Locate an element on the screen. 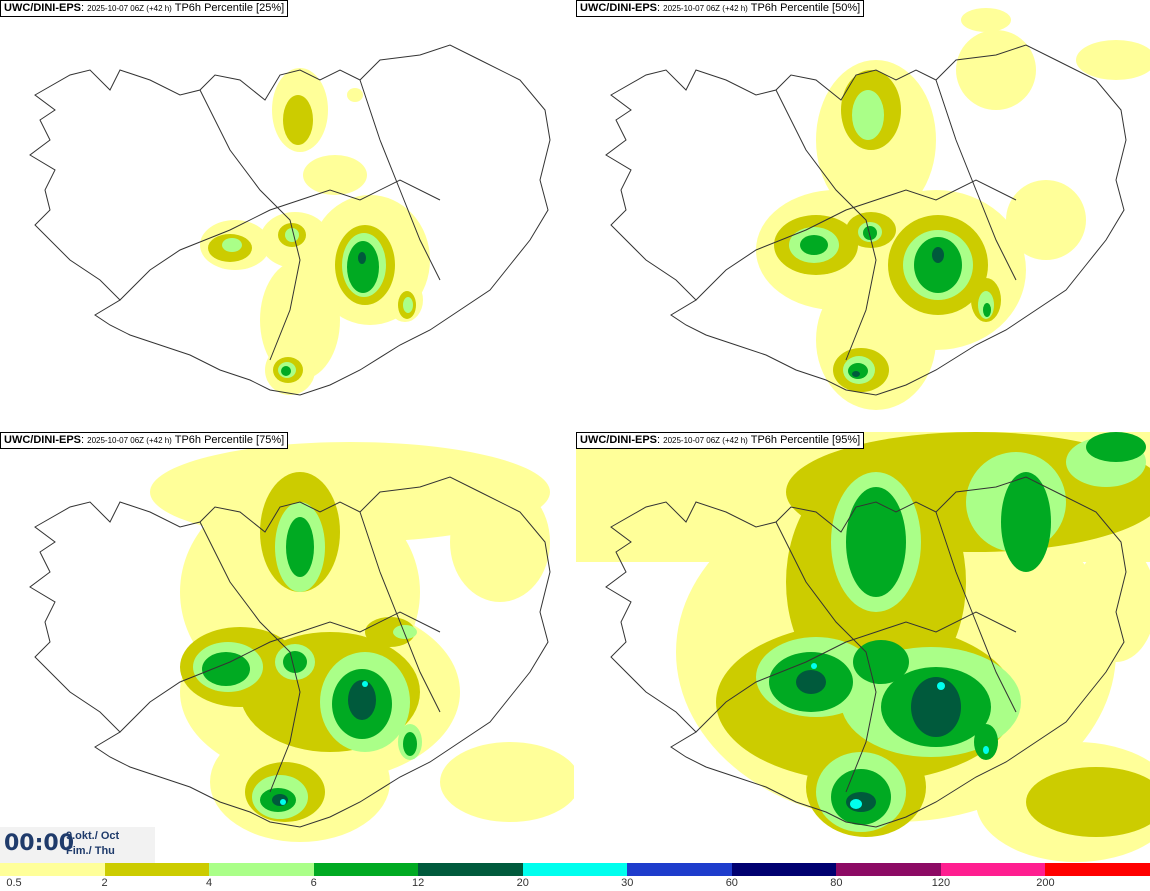 This screenshot has width=1150, height=891. valid-weekday: Fim./ Thu is located at coordinates (90, 851).